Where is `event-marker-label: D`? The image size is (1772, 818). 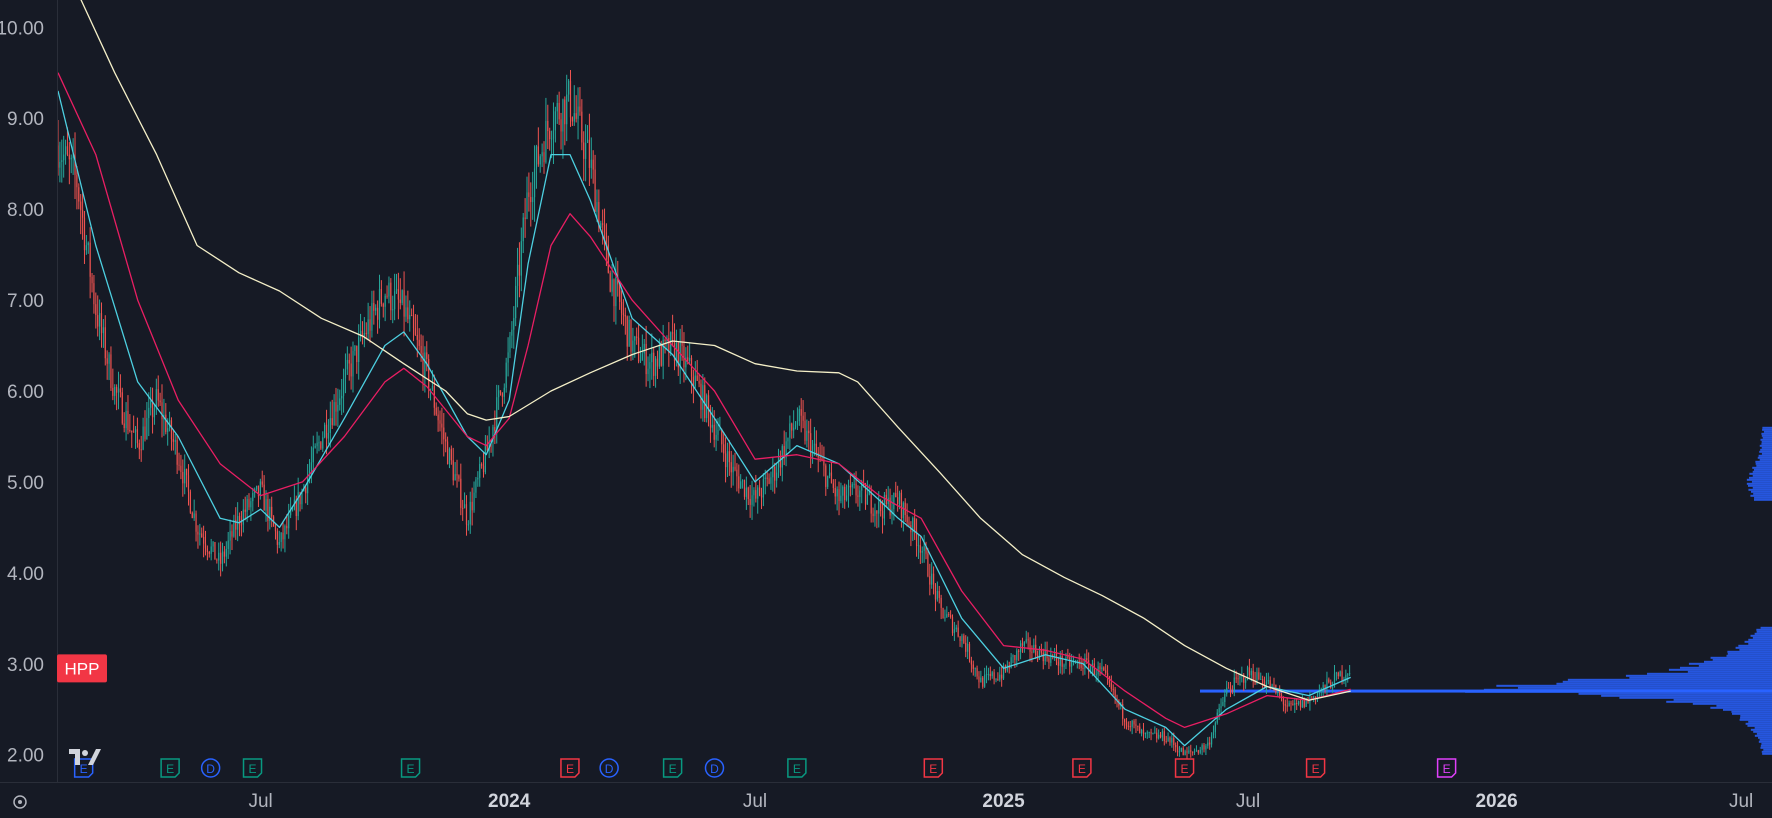
event-marker-label: D is located at coordinates (609, 769).